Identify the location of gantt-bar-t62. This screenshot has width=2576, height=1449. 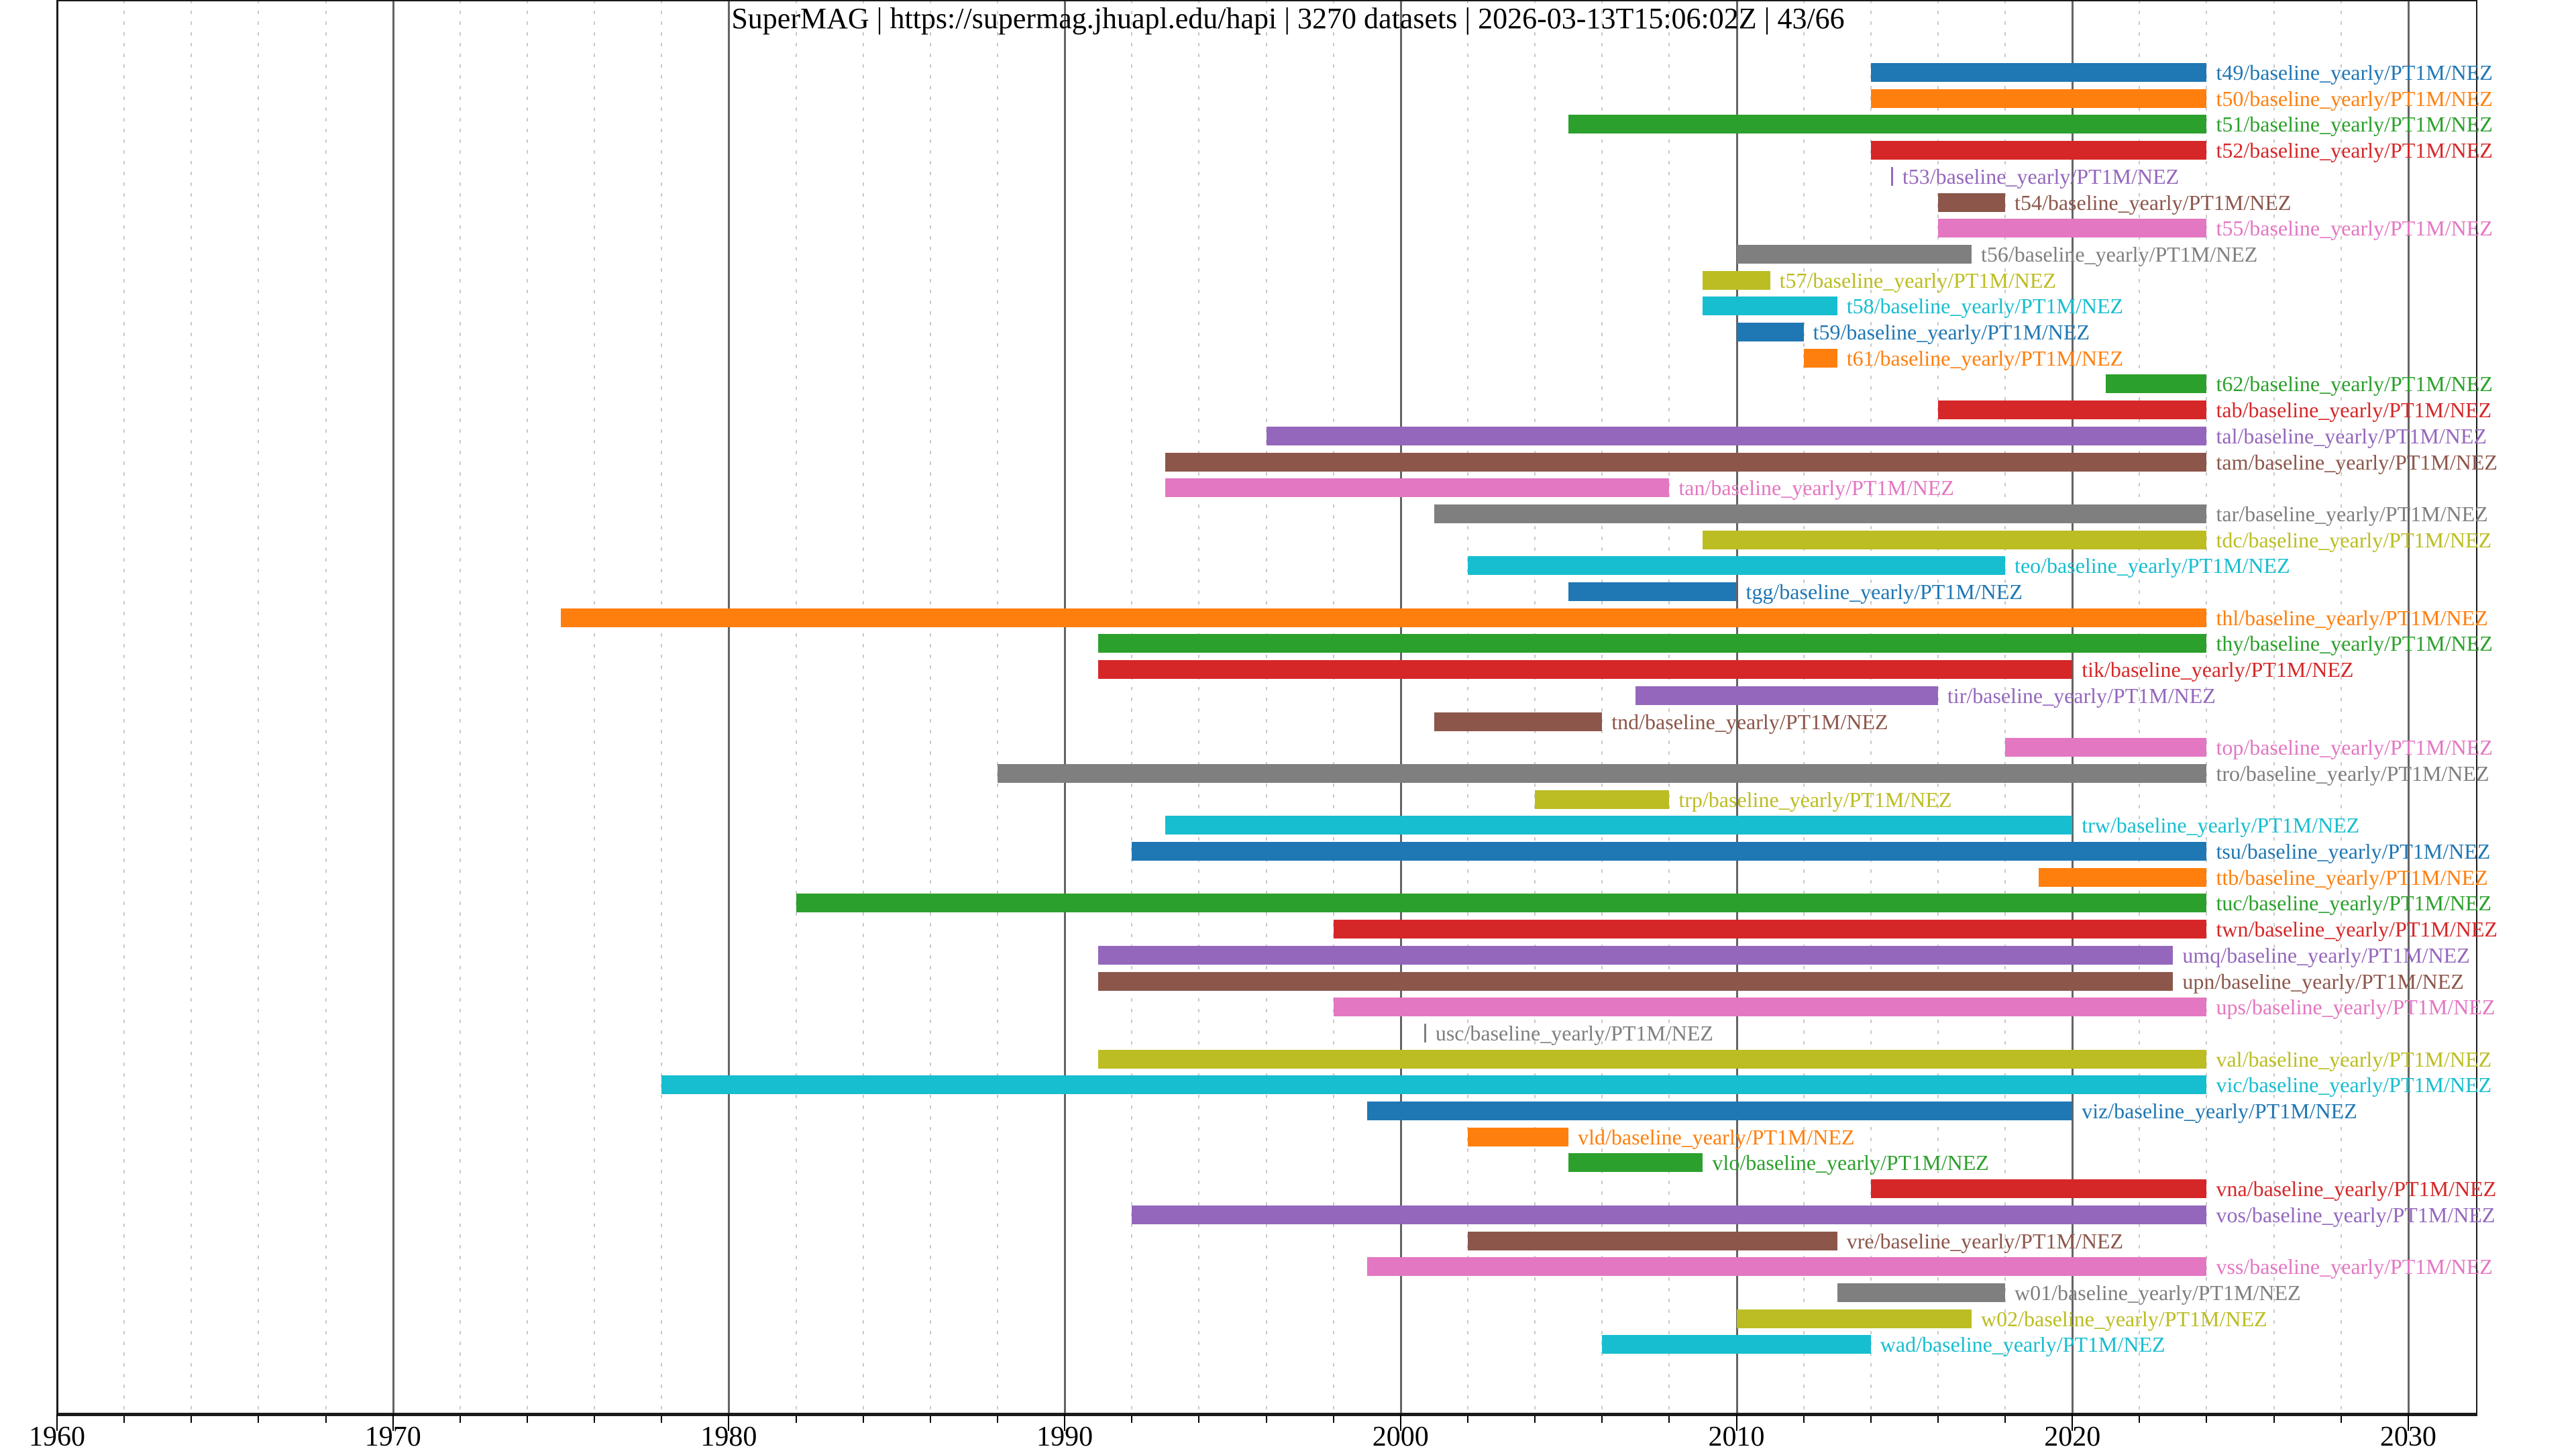
(2156, 384).